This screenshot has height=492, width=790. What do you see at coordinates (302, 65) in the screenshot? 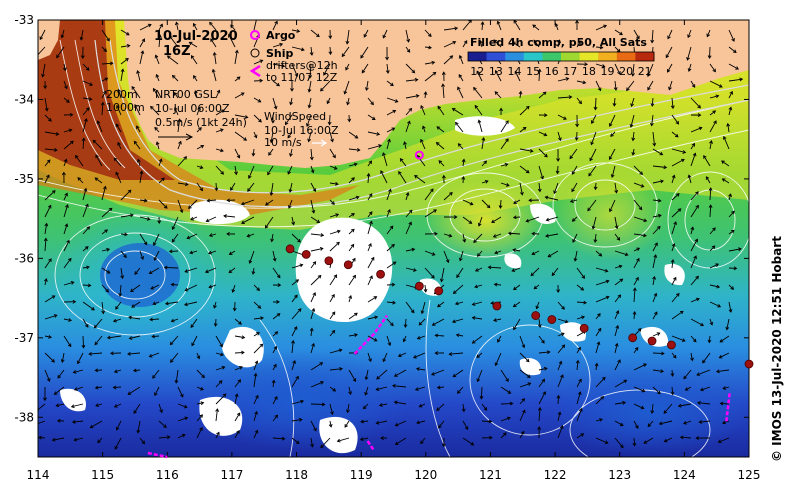
I see `legend-drifter-label: drifters@12h` at bounding box center [302, 65].